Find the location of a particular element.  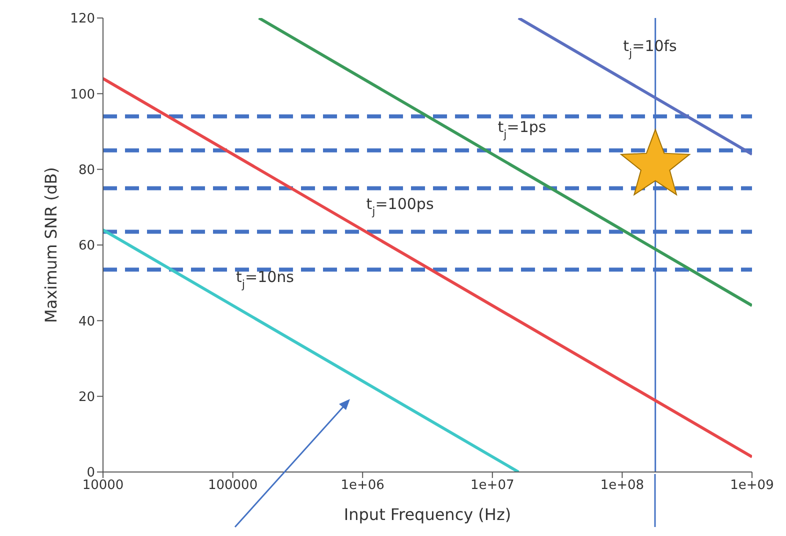

annotation: t$_{j}$=100ps is located at coordinates (400, 206).